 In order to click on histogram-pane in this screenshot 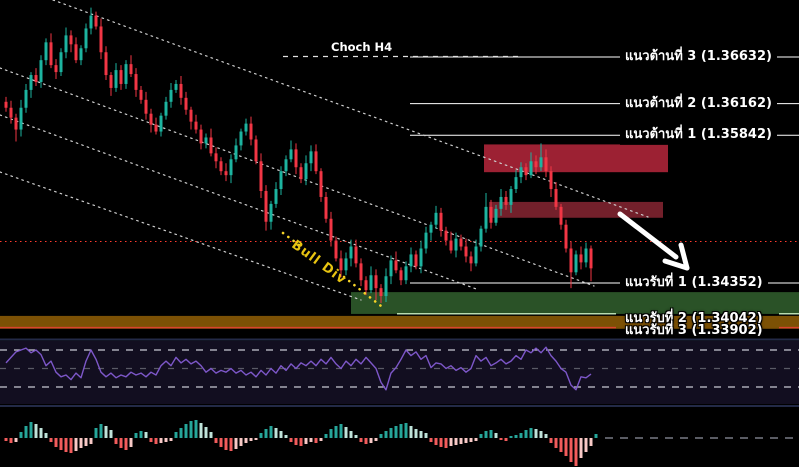, I will do `click(401, 443)`.